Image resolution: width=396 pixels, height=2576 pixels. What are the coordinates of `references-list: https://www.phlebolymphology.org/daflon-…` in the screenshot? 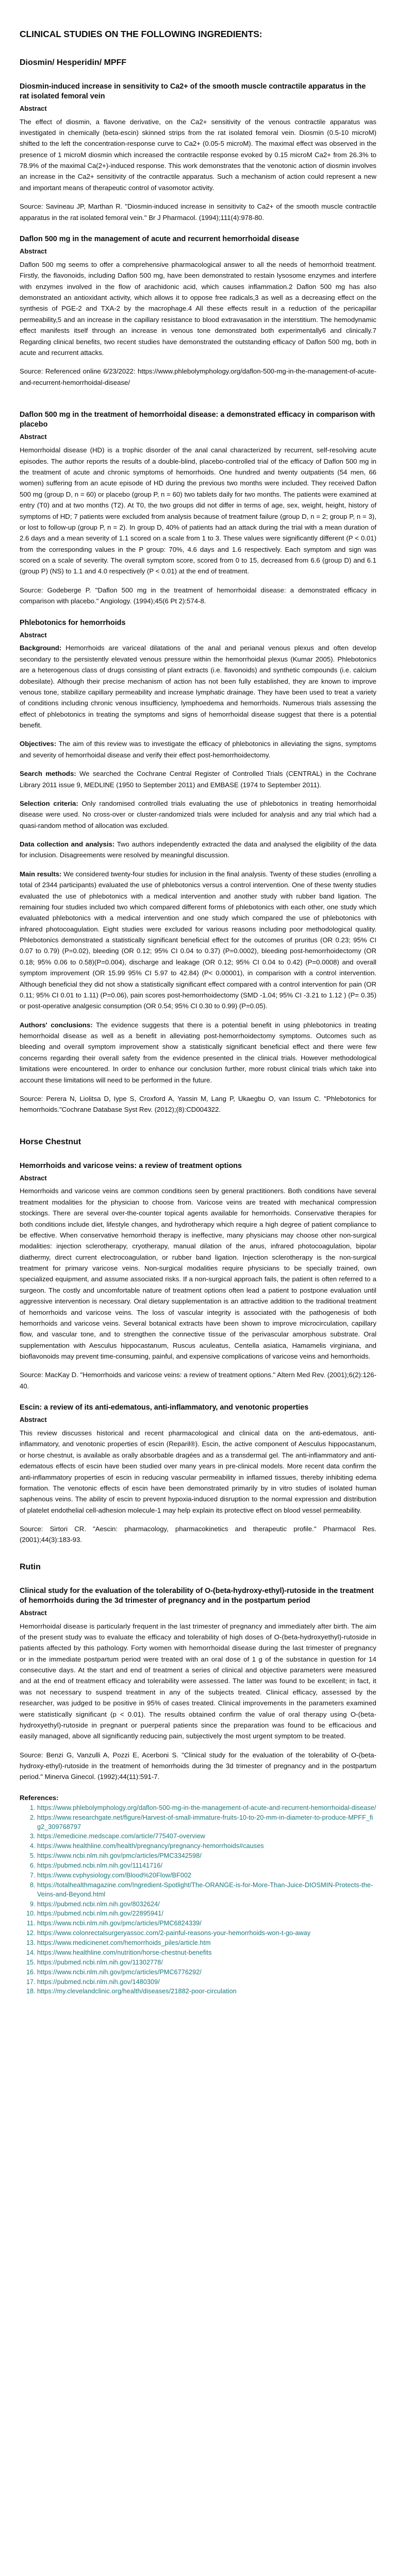 It's located at (198, 1900).